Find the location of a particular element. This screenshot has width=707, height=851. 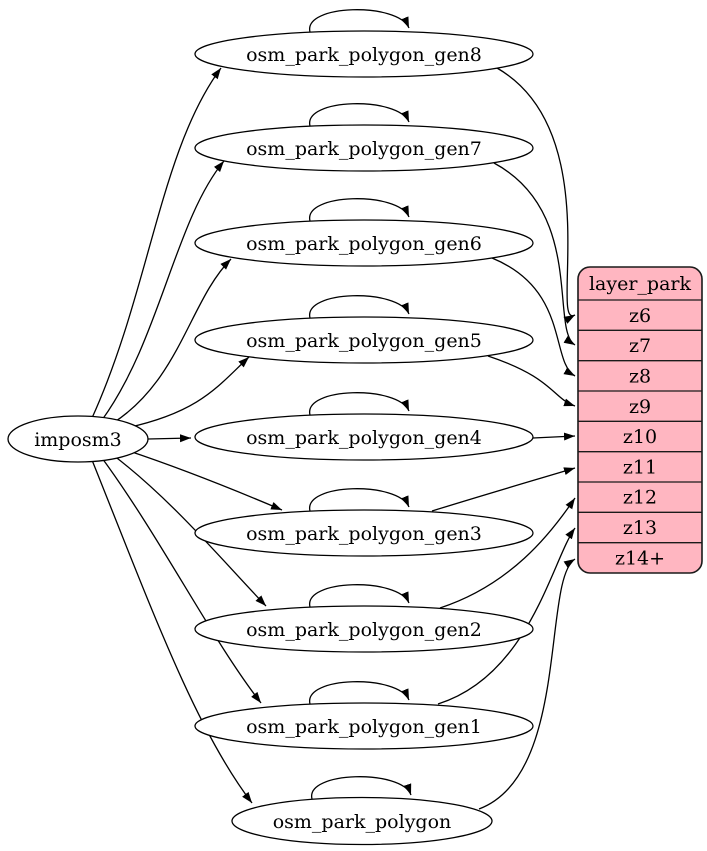

edge-imposm3-to-polygon is located at coordinates (172, 631).